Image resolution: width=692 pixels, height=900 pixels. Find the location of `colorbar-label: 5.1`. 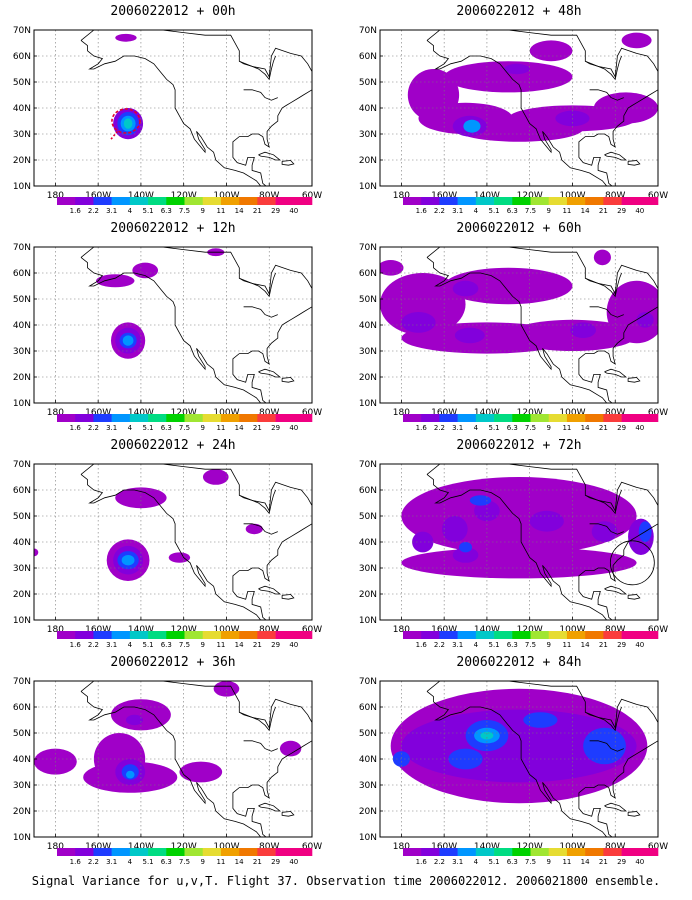

colorbar-label: 5.1 is located at coordinates (494, 862).